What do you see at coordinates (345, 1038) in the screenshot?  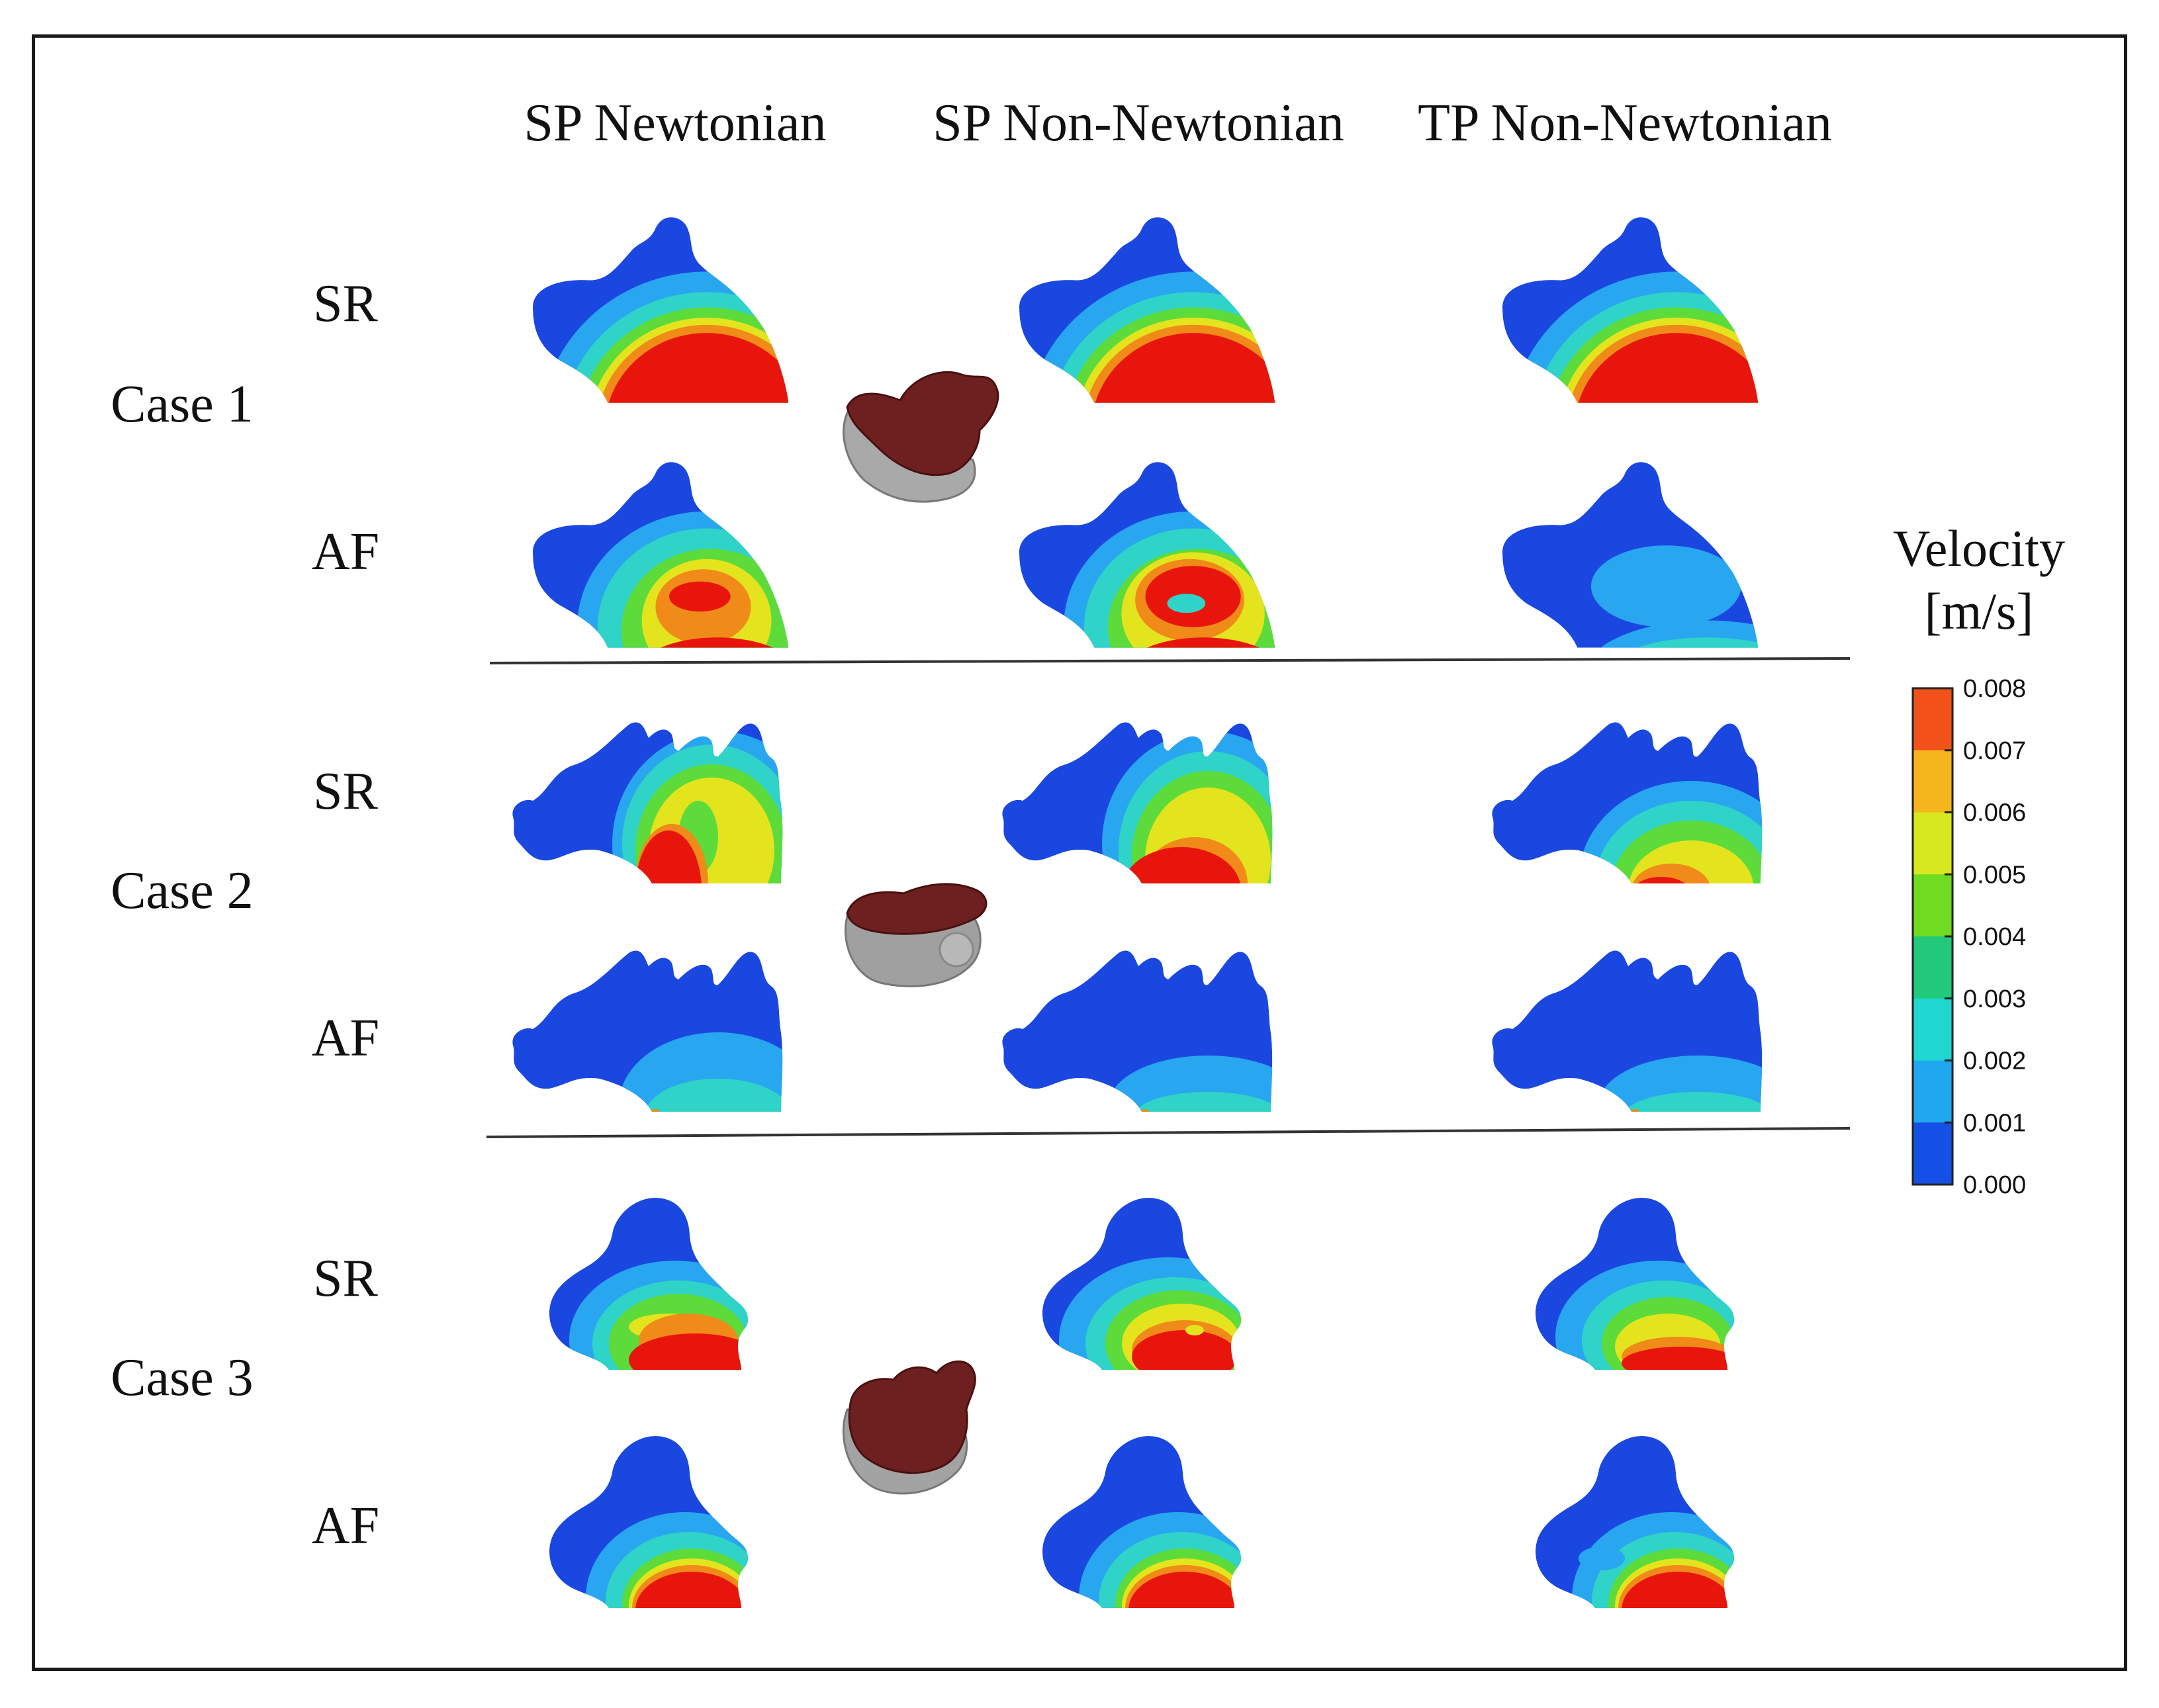 I see `row-label-case2-af: AF` at bounding box center [345, 1038].